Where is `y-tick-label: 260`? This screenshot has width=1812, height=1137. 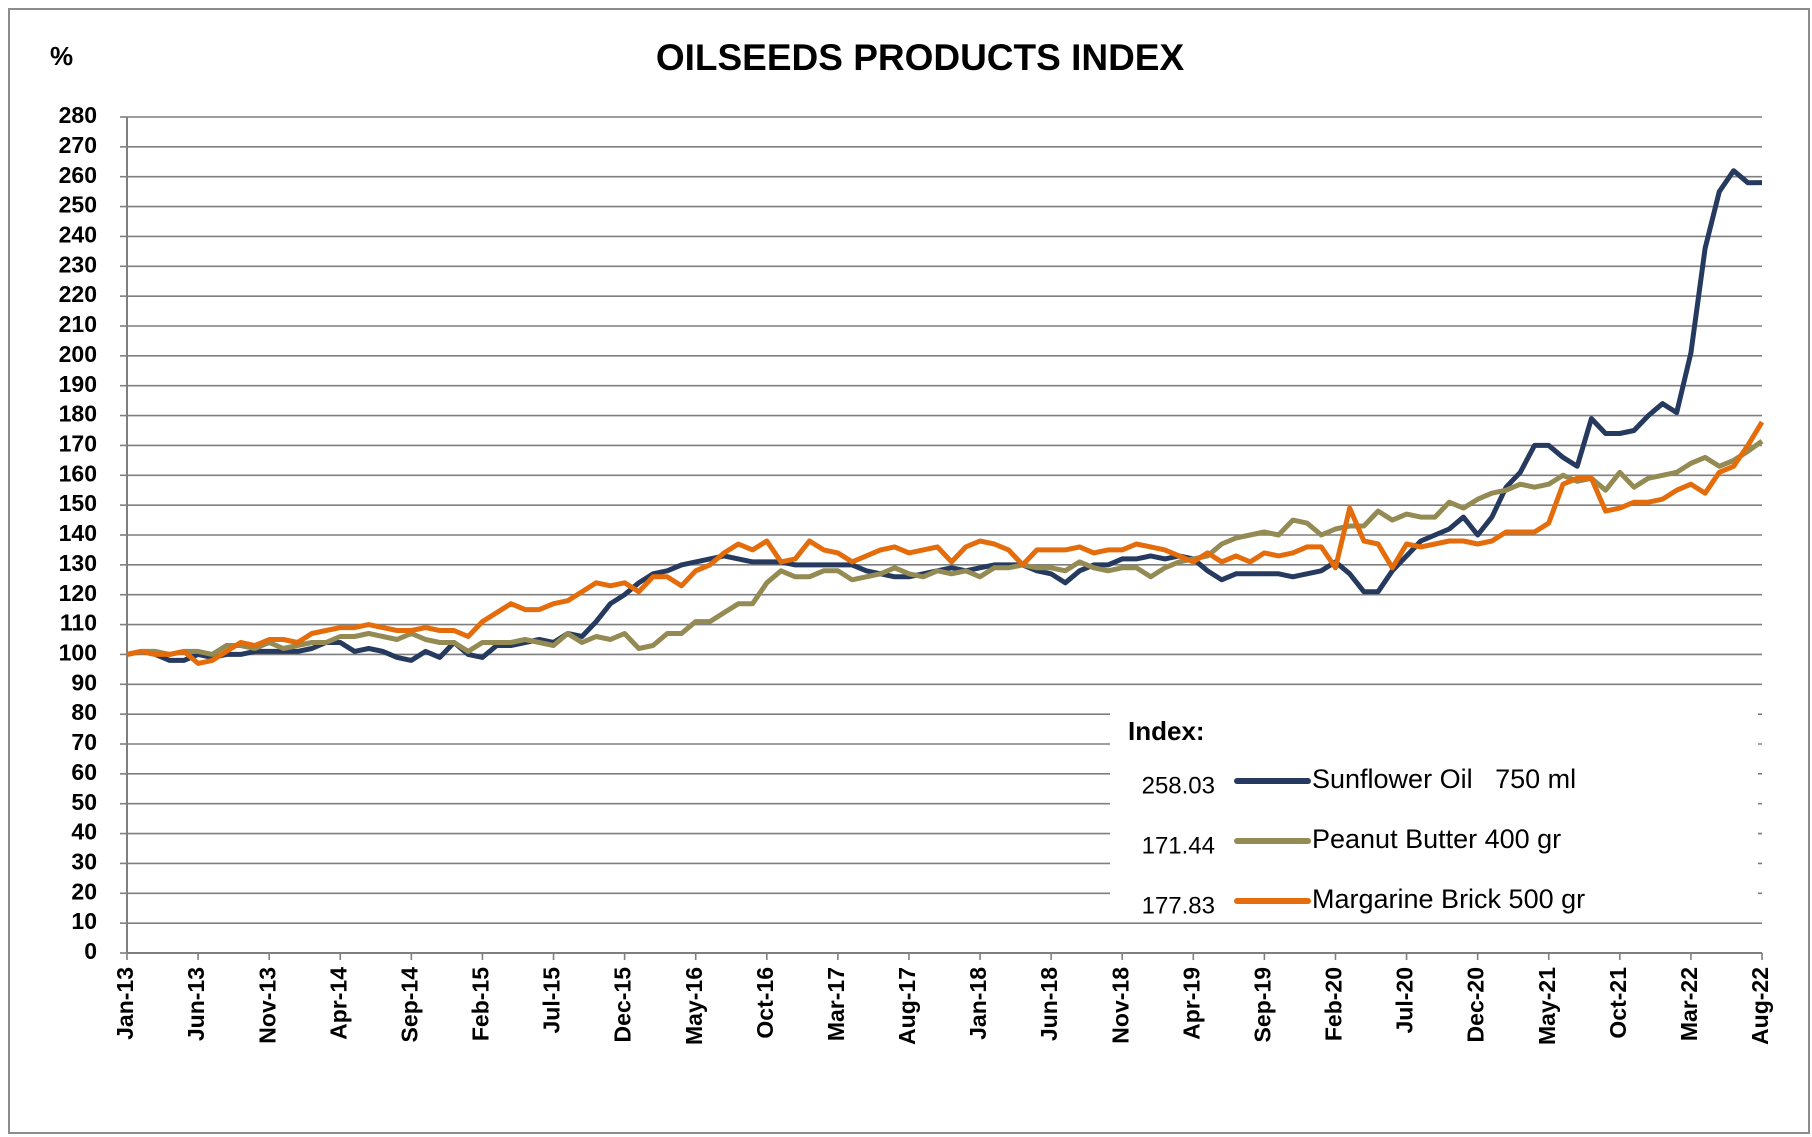
y-tick-label: 260 is located at coordinates (78, 175).